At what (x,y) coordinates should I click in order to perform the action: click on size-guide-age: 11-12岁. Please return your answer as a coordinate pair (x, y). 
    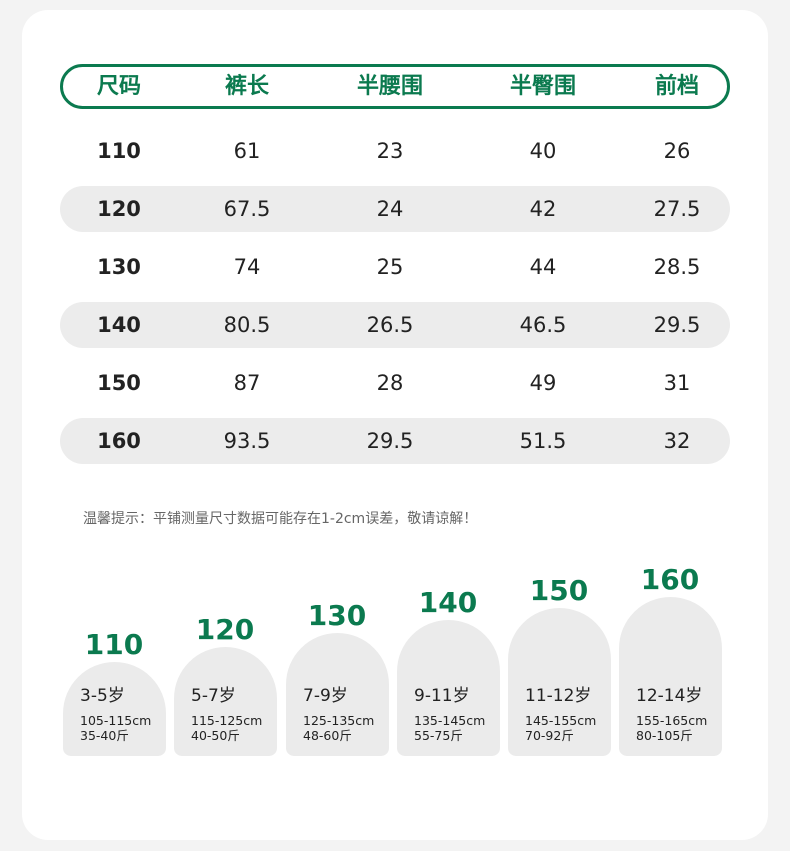
    Looking at the image, I should click on (558, 696).